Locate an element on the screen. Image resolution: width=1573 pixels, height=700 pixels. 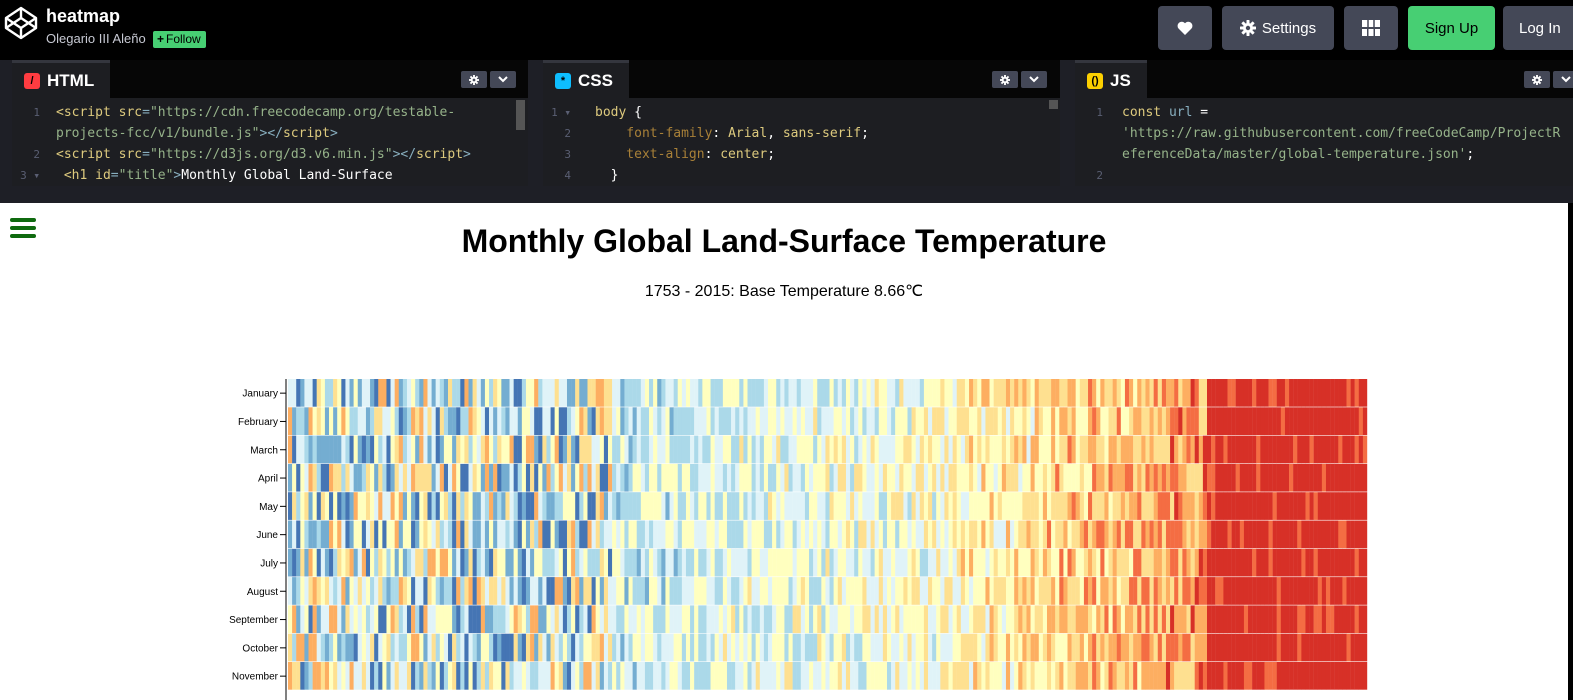
signup-button: Sign Up is located at coordinates (1451, 28).